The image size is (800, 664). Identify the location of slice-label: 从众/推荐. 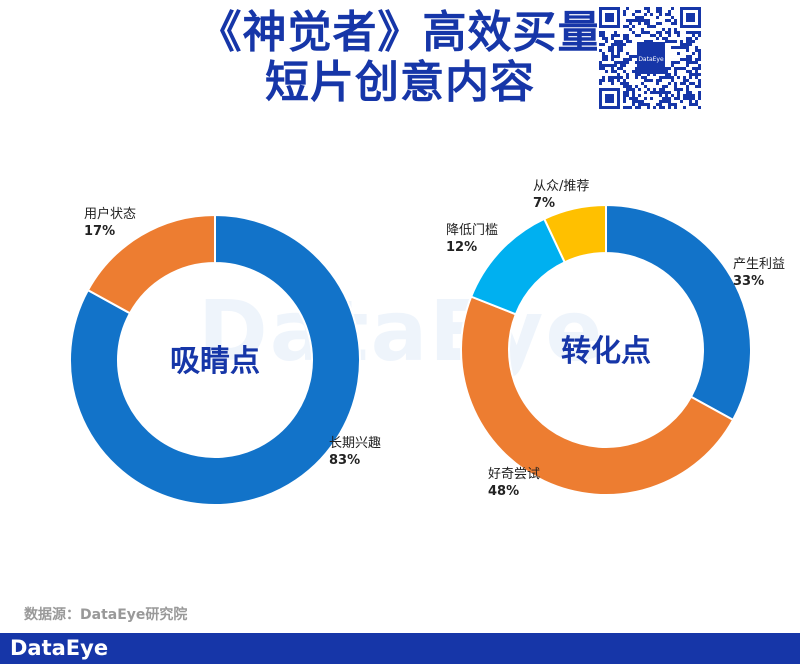
(561, 186).